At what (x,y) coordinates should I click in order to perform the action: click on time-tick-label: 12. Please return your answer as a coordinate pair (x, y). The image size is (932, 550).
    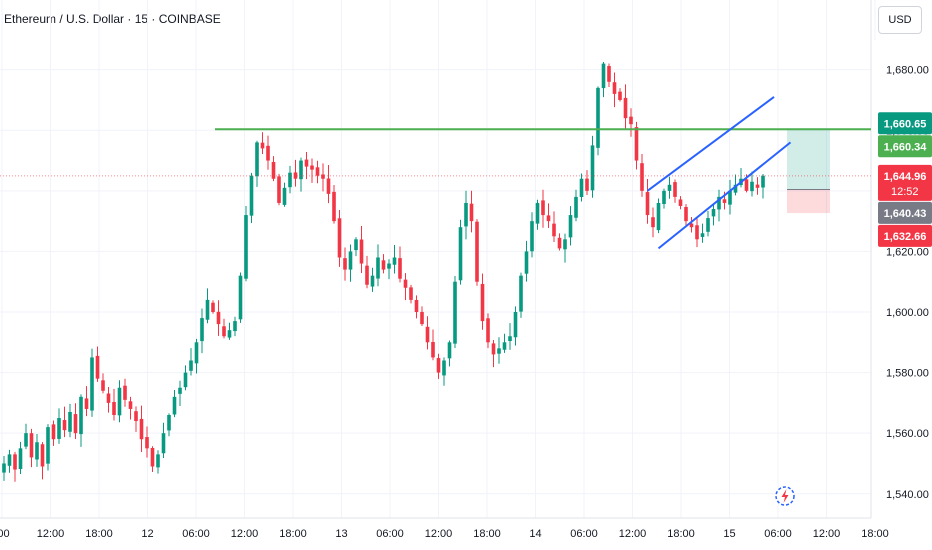
    Looking at the image, I should click on (147, 534).